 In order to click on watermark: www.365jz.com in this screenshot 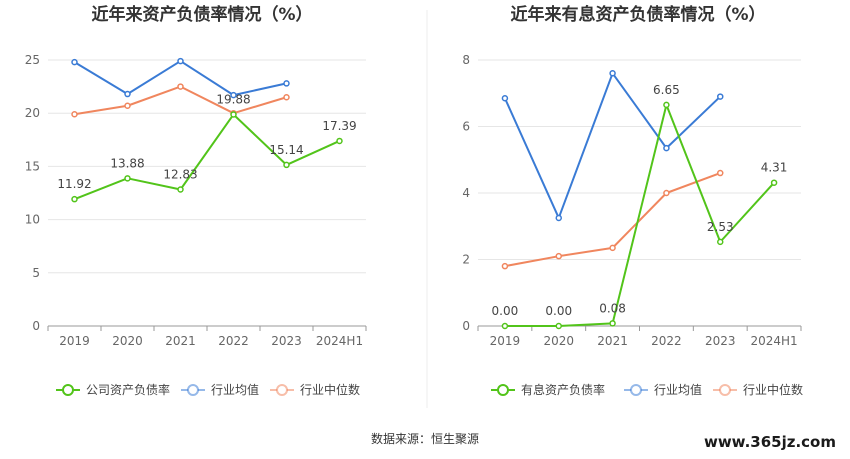, I will do `click(770, 442)`.